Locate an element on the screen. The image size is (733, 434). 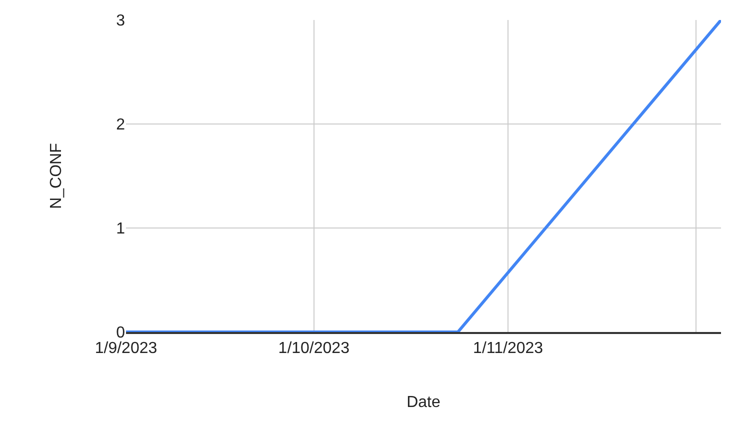
y-tick-label: 0 is located at coordinates (121, 333).